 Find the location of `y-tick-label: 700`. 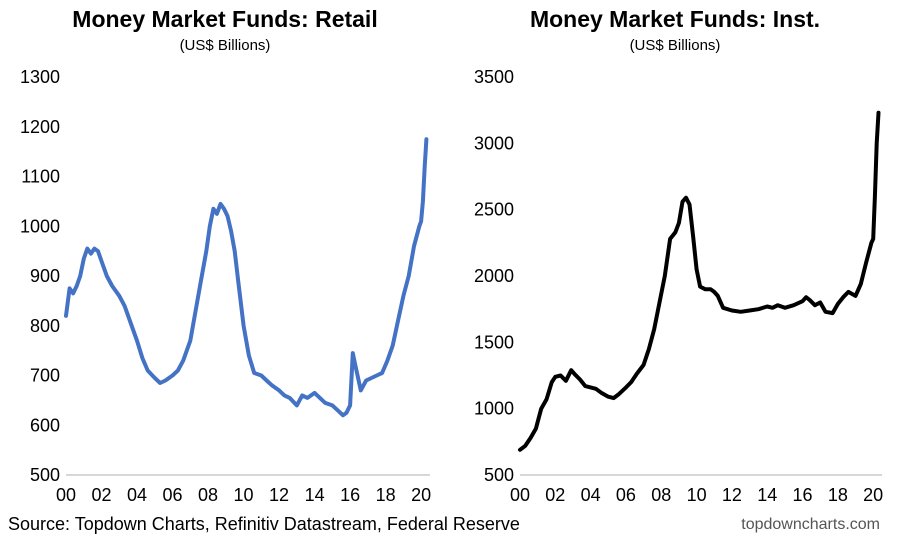

y-tick-label: 700 is located at coordinates (45, 376).